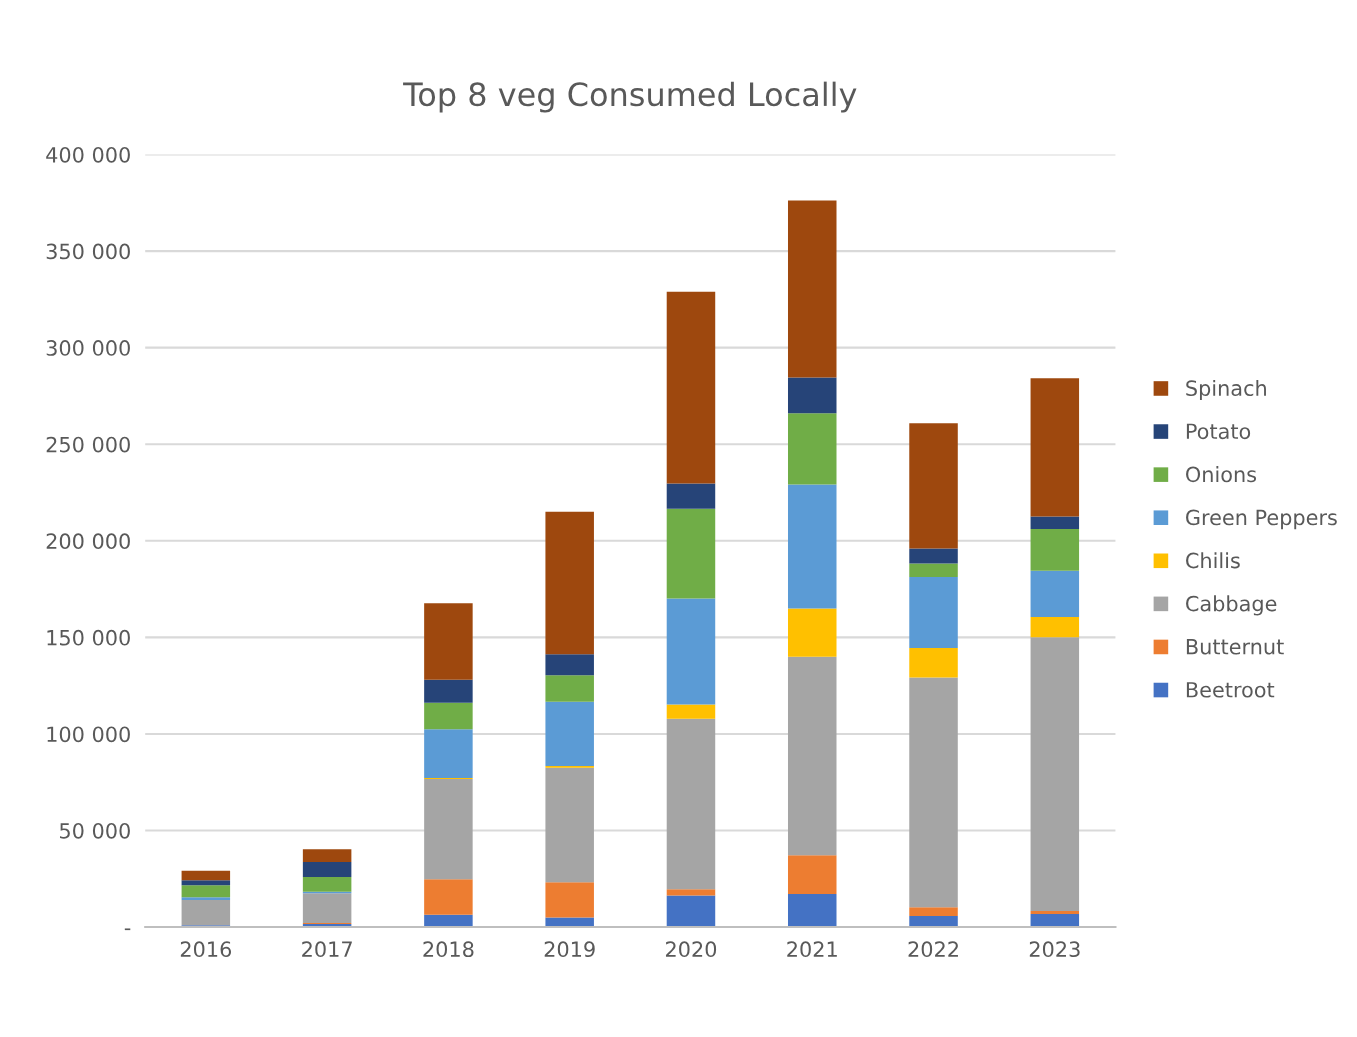 This screenshot has height=1037, width=1357. What do you see at coordinates (88, 251) in the screenshot?
I see `y-tick-label: 350 000` at bounding box center [88, 251].